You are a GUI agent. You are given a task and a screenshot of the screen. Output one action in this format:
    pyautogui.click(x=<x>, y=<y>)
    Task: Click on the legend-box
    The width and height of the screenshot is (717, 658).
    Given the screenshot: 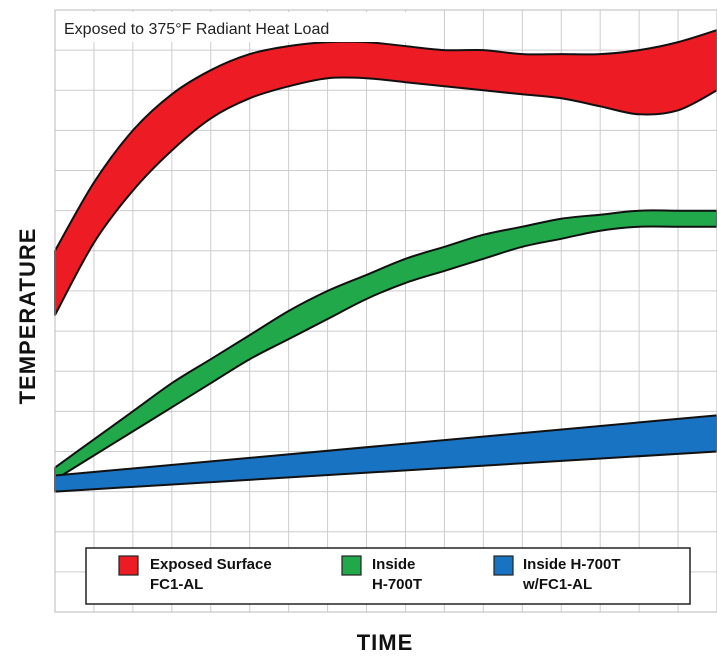 What is the action you would take?
    pyautogui.click(x=388, y=576)
    